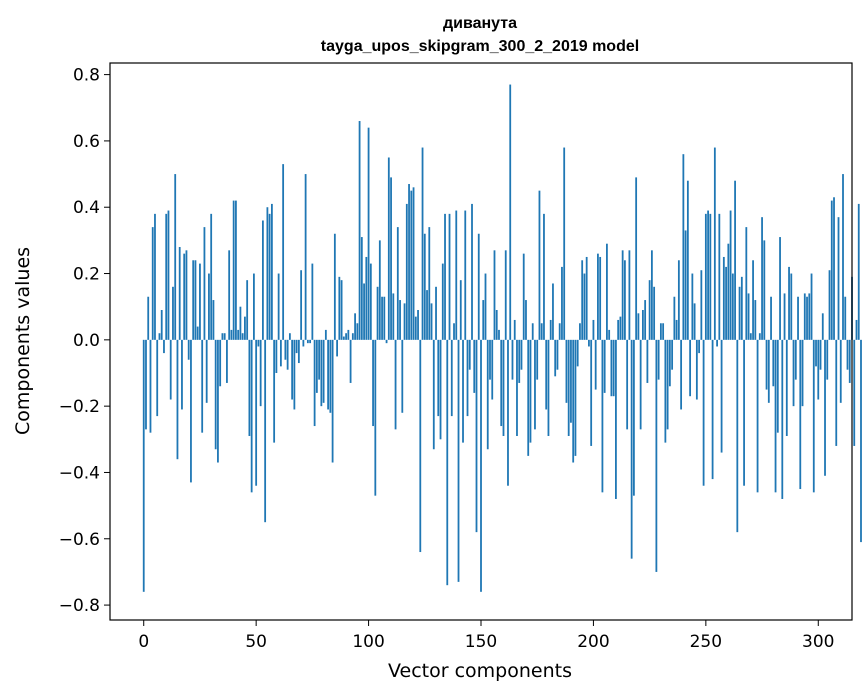  I want to click on x-tick-label: 250, so click(706, 642).